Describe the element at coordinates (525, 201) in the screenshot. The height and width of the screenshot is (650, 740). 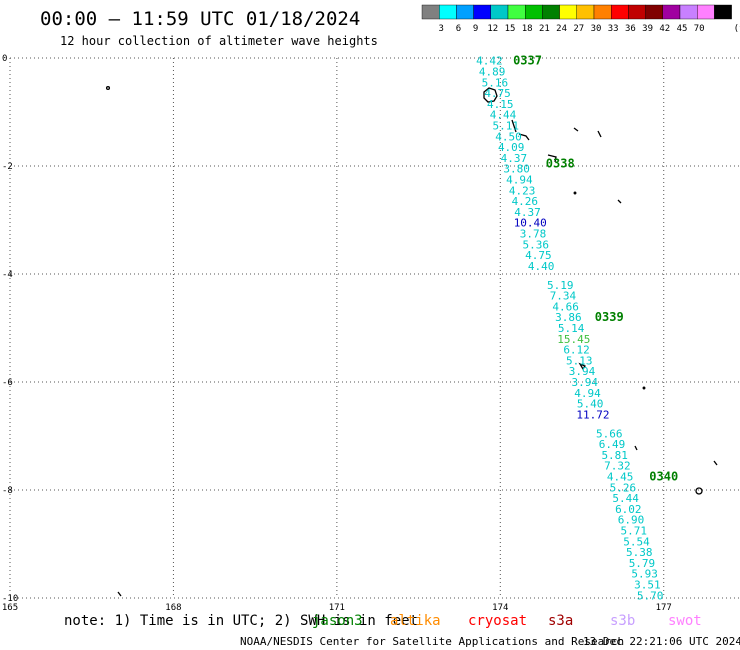
I see `wave-height-value: 4.26` at that location.